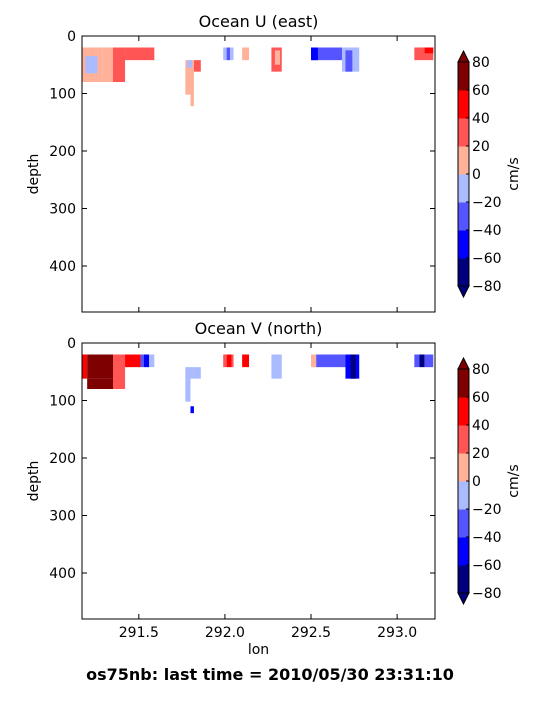 The height and width of the screenshot is (720, 540). Describe the element at coordinates (397, 633) in the screenshot. I see `x-tick-label: 293.0` at that location.